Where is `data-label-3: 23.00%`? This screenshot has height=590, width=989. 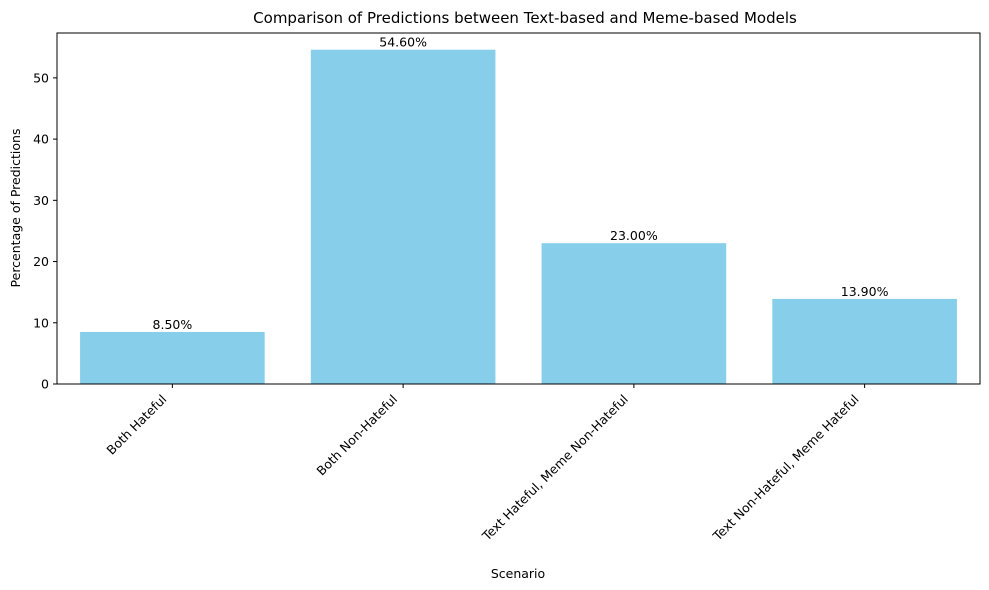 data-label-3: 23.00% is located at coordinates (634, 235).